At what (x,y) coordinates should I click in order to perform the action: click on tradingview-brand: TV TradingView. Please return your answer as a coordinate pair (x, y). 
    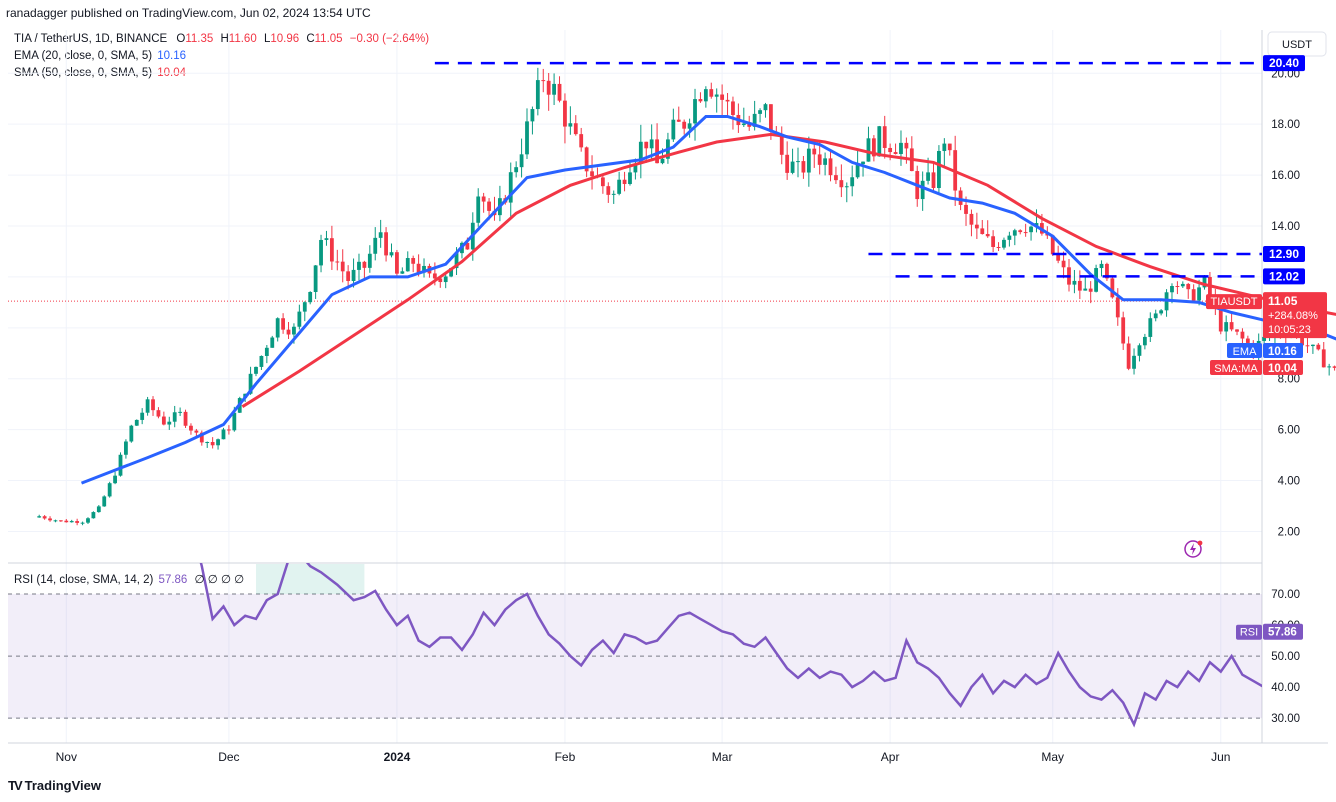
    Looking at the image, I should click on (54, 785).